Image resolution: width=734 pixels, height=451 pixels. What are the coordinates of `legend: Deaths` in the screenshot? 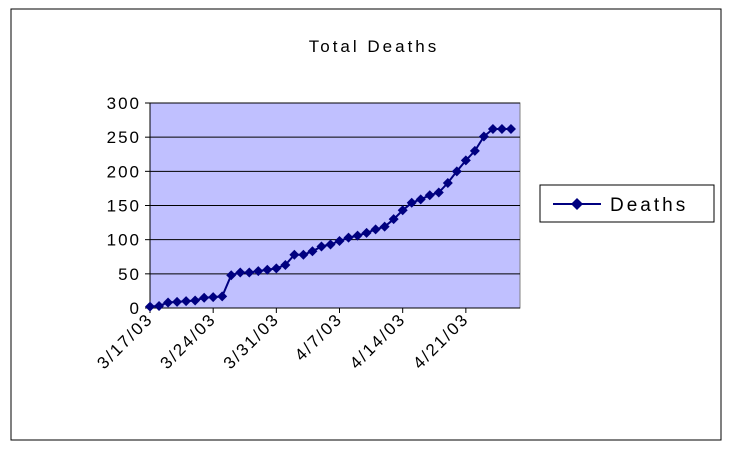 It's located at (627, 203).